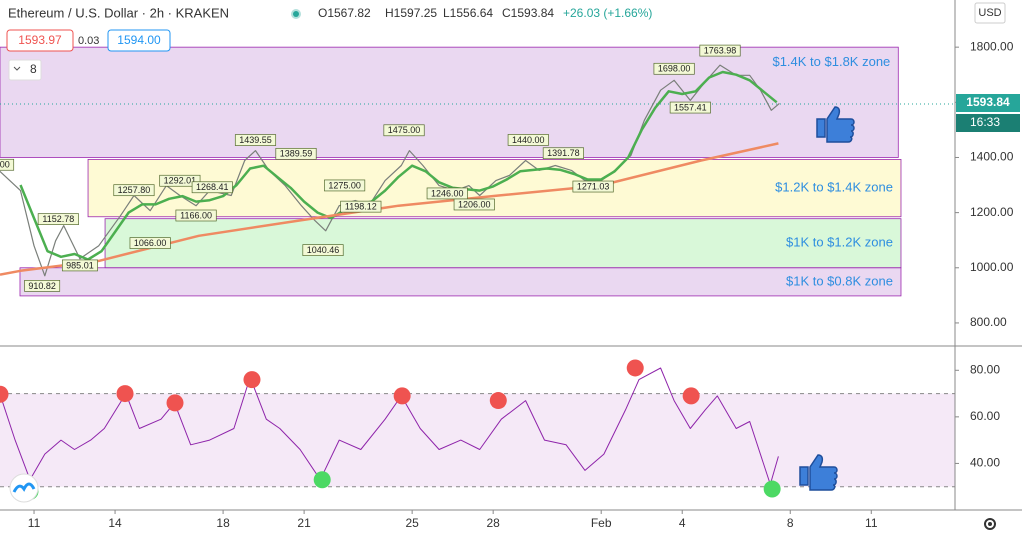  What do you see at coordinates (118, 12) in the screenshot?
I see `symbol-title: Ethereum / U.S. Dollar · 2h · KRAKEN` at bounding box center [118, 12].